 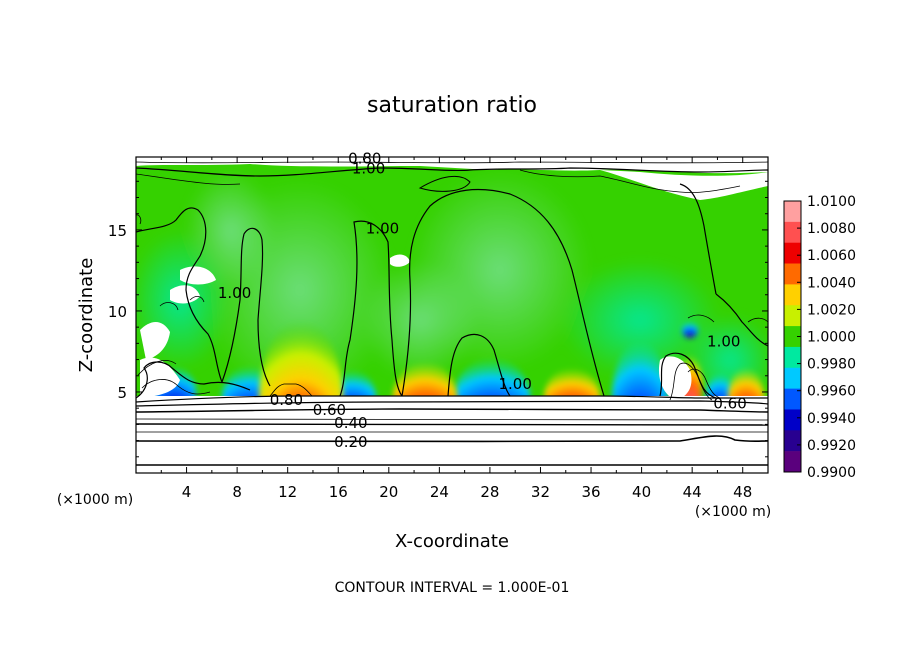 What do you see at coordinates (95, 500) in the screenshot?
I see `x-unit-left: (×1000 m)` at bounding box center [95, 500].